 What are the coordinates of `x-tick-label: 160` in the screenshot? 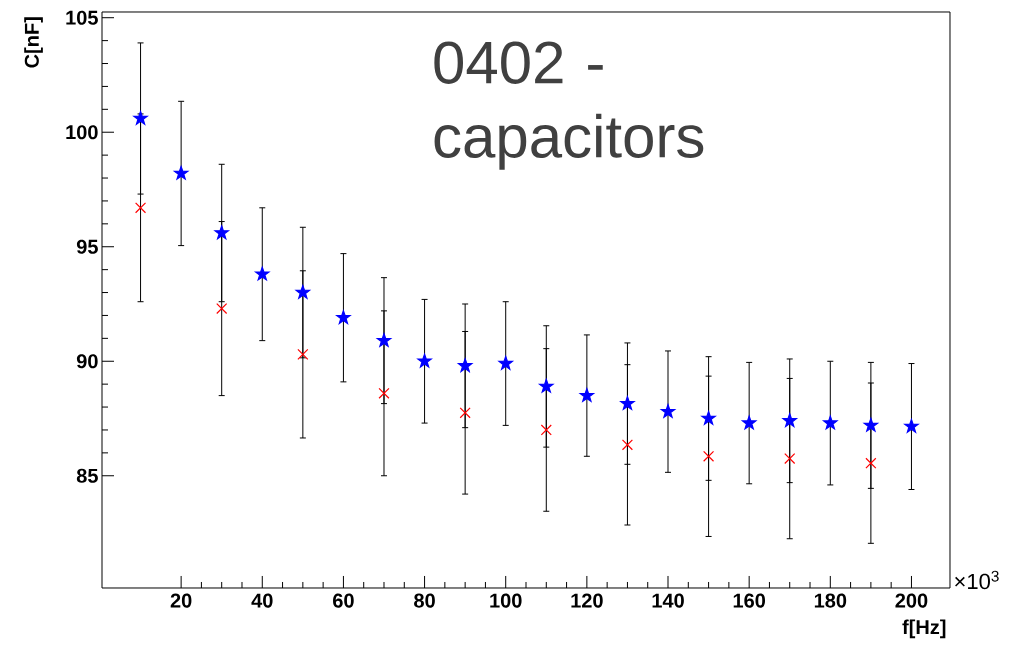 It's located at (749, 600).